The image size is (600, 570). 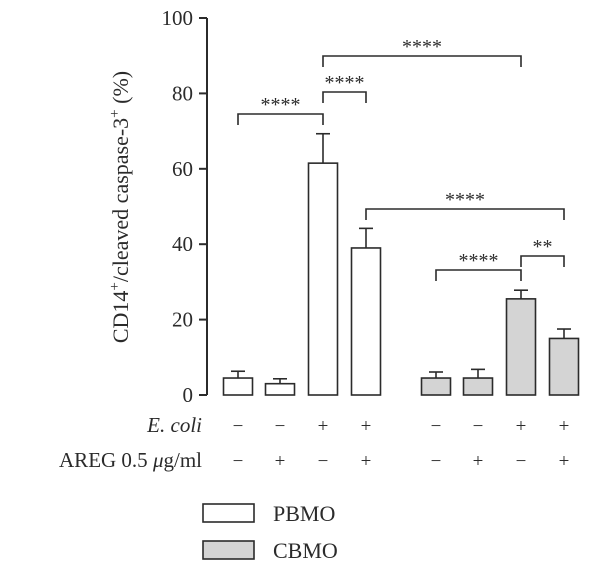 What do you see at coordinates (182, 169) in the screenshot?
I see `y-tick-label: 60` at bounding box center [182, 169].